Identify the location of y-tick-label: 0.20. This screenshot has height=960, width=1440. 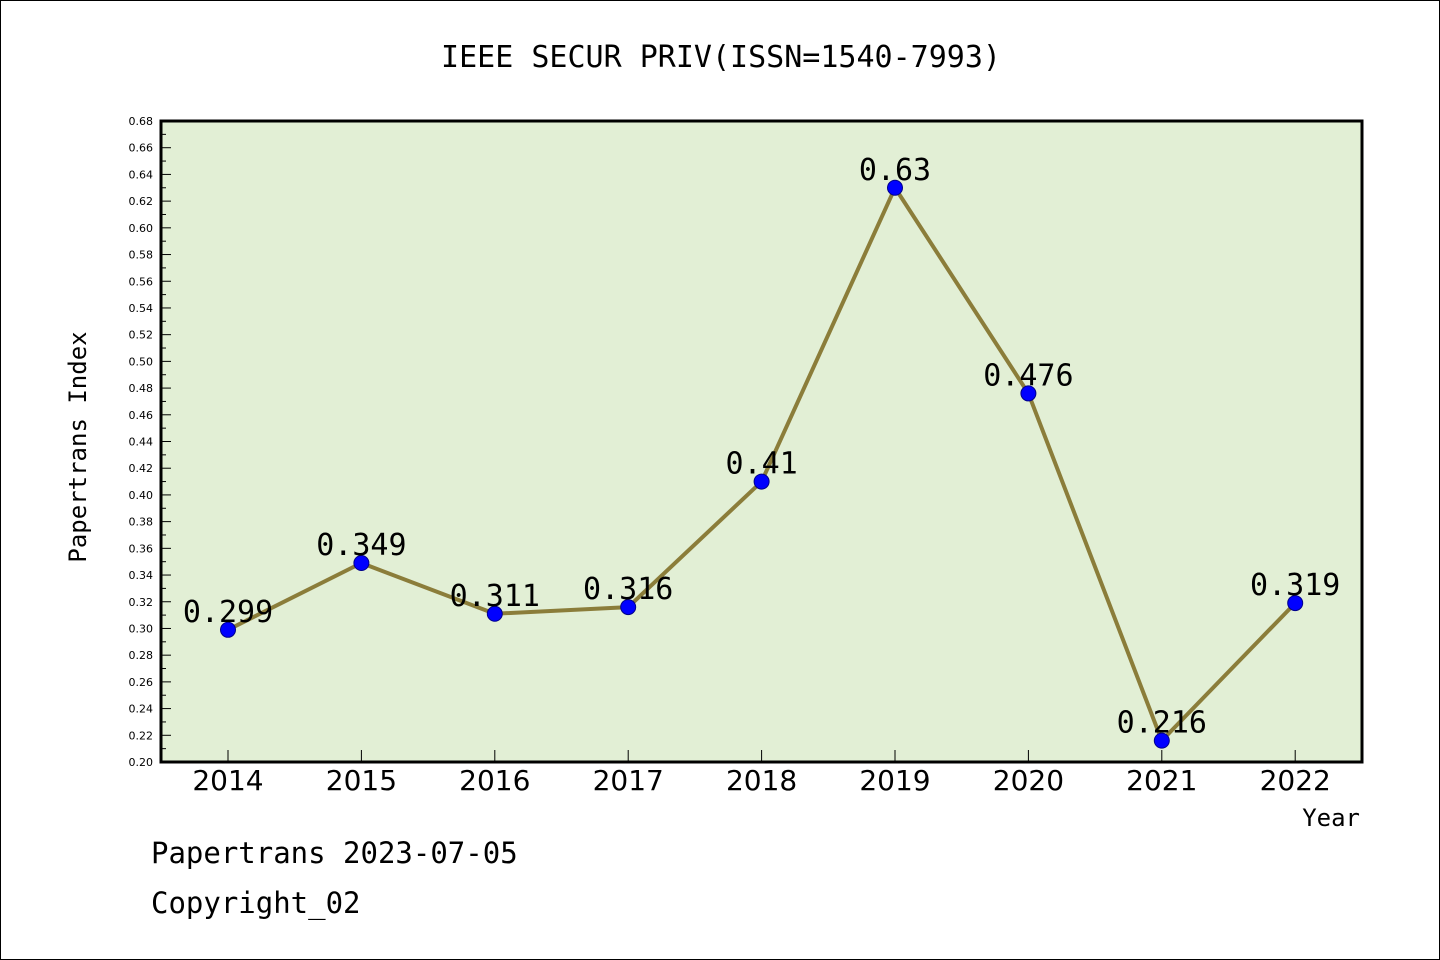
(141, 762).